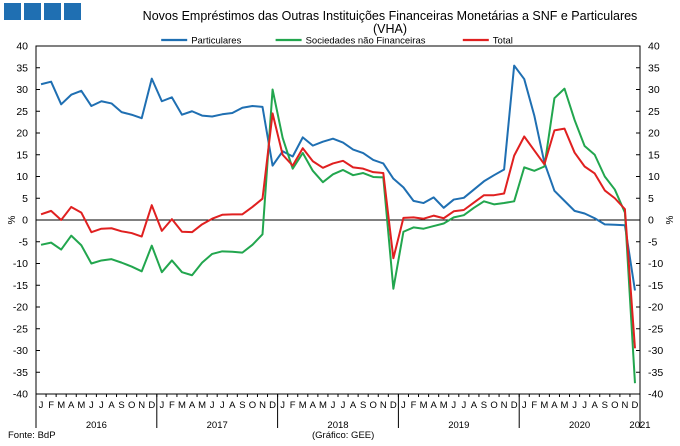 The image size is (680, 446). Describe the element at coordinates (343, 435) in the screenshot. I see `credit-note: (Gráfico: GEE)` at that location.